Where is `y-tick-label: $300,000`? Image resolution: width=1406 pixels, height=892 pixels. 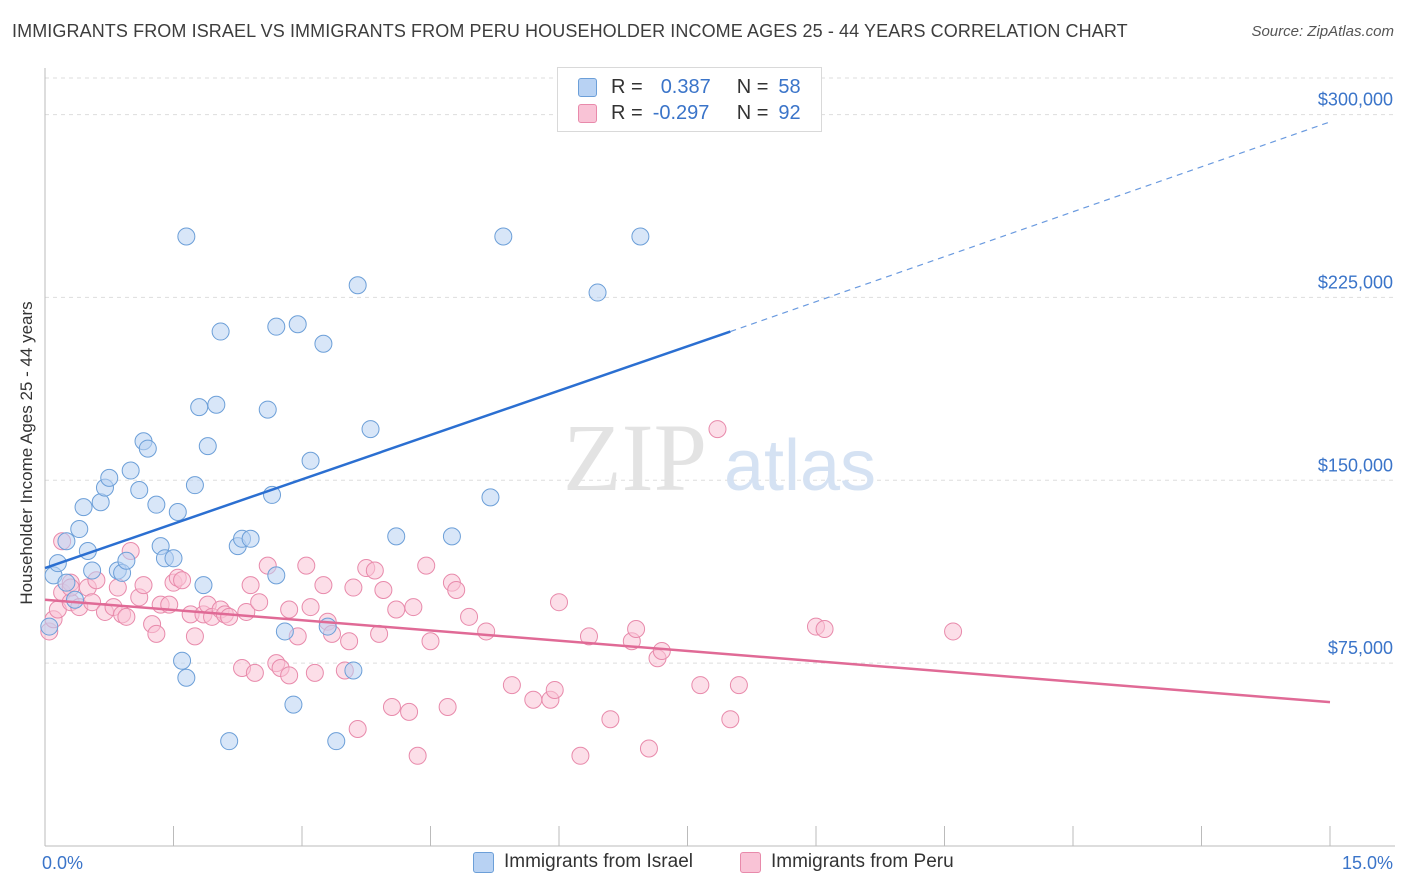 y-tick-label: $300,000 is located at coordinates (1355, 100).